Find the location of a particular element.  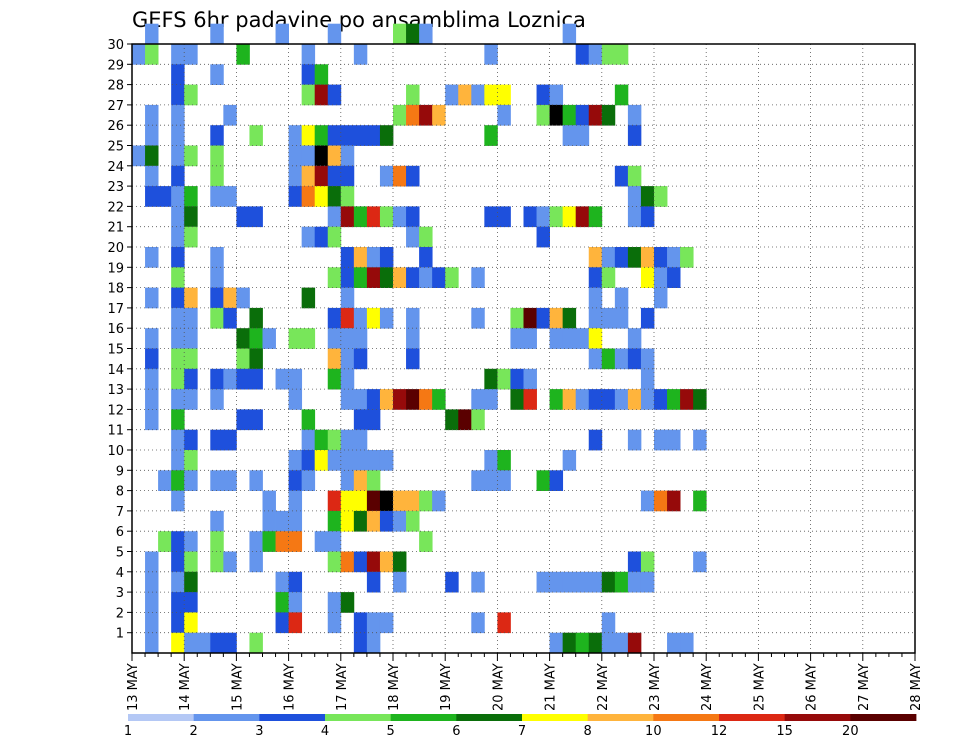

y-tick-label: 1 is located at coordinates (120, 634).